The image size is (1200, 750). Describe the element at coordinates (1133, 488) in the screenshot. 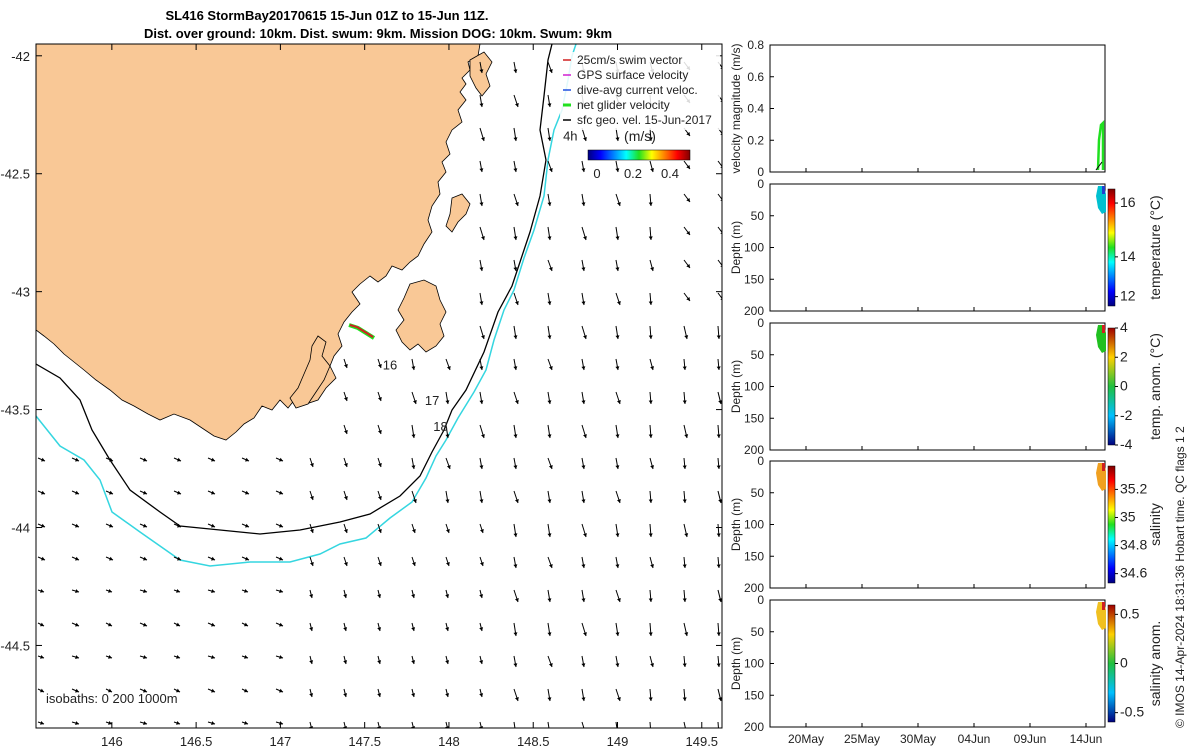

I see `colorbar-tick-label: 35.2` at that location.